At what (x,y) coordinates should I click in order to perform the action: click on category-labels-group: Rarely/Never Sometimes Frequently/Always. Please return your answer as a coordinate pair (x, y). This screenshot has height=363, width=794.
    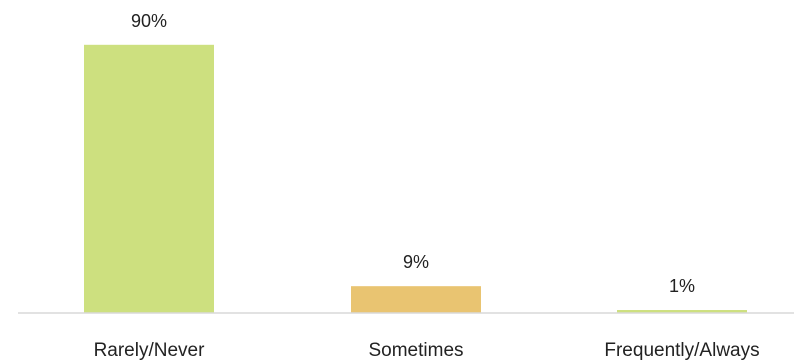
    Looking at the image, I should click on (427, 350).